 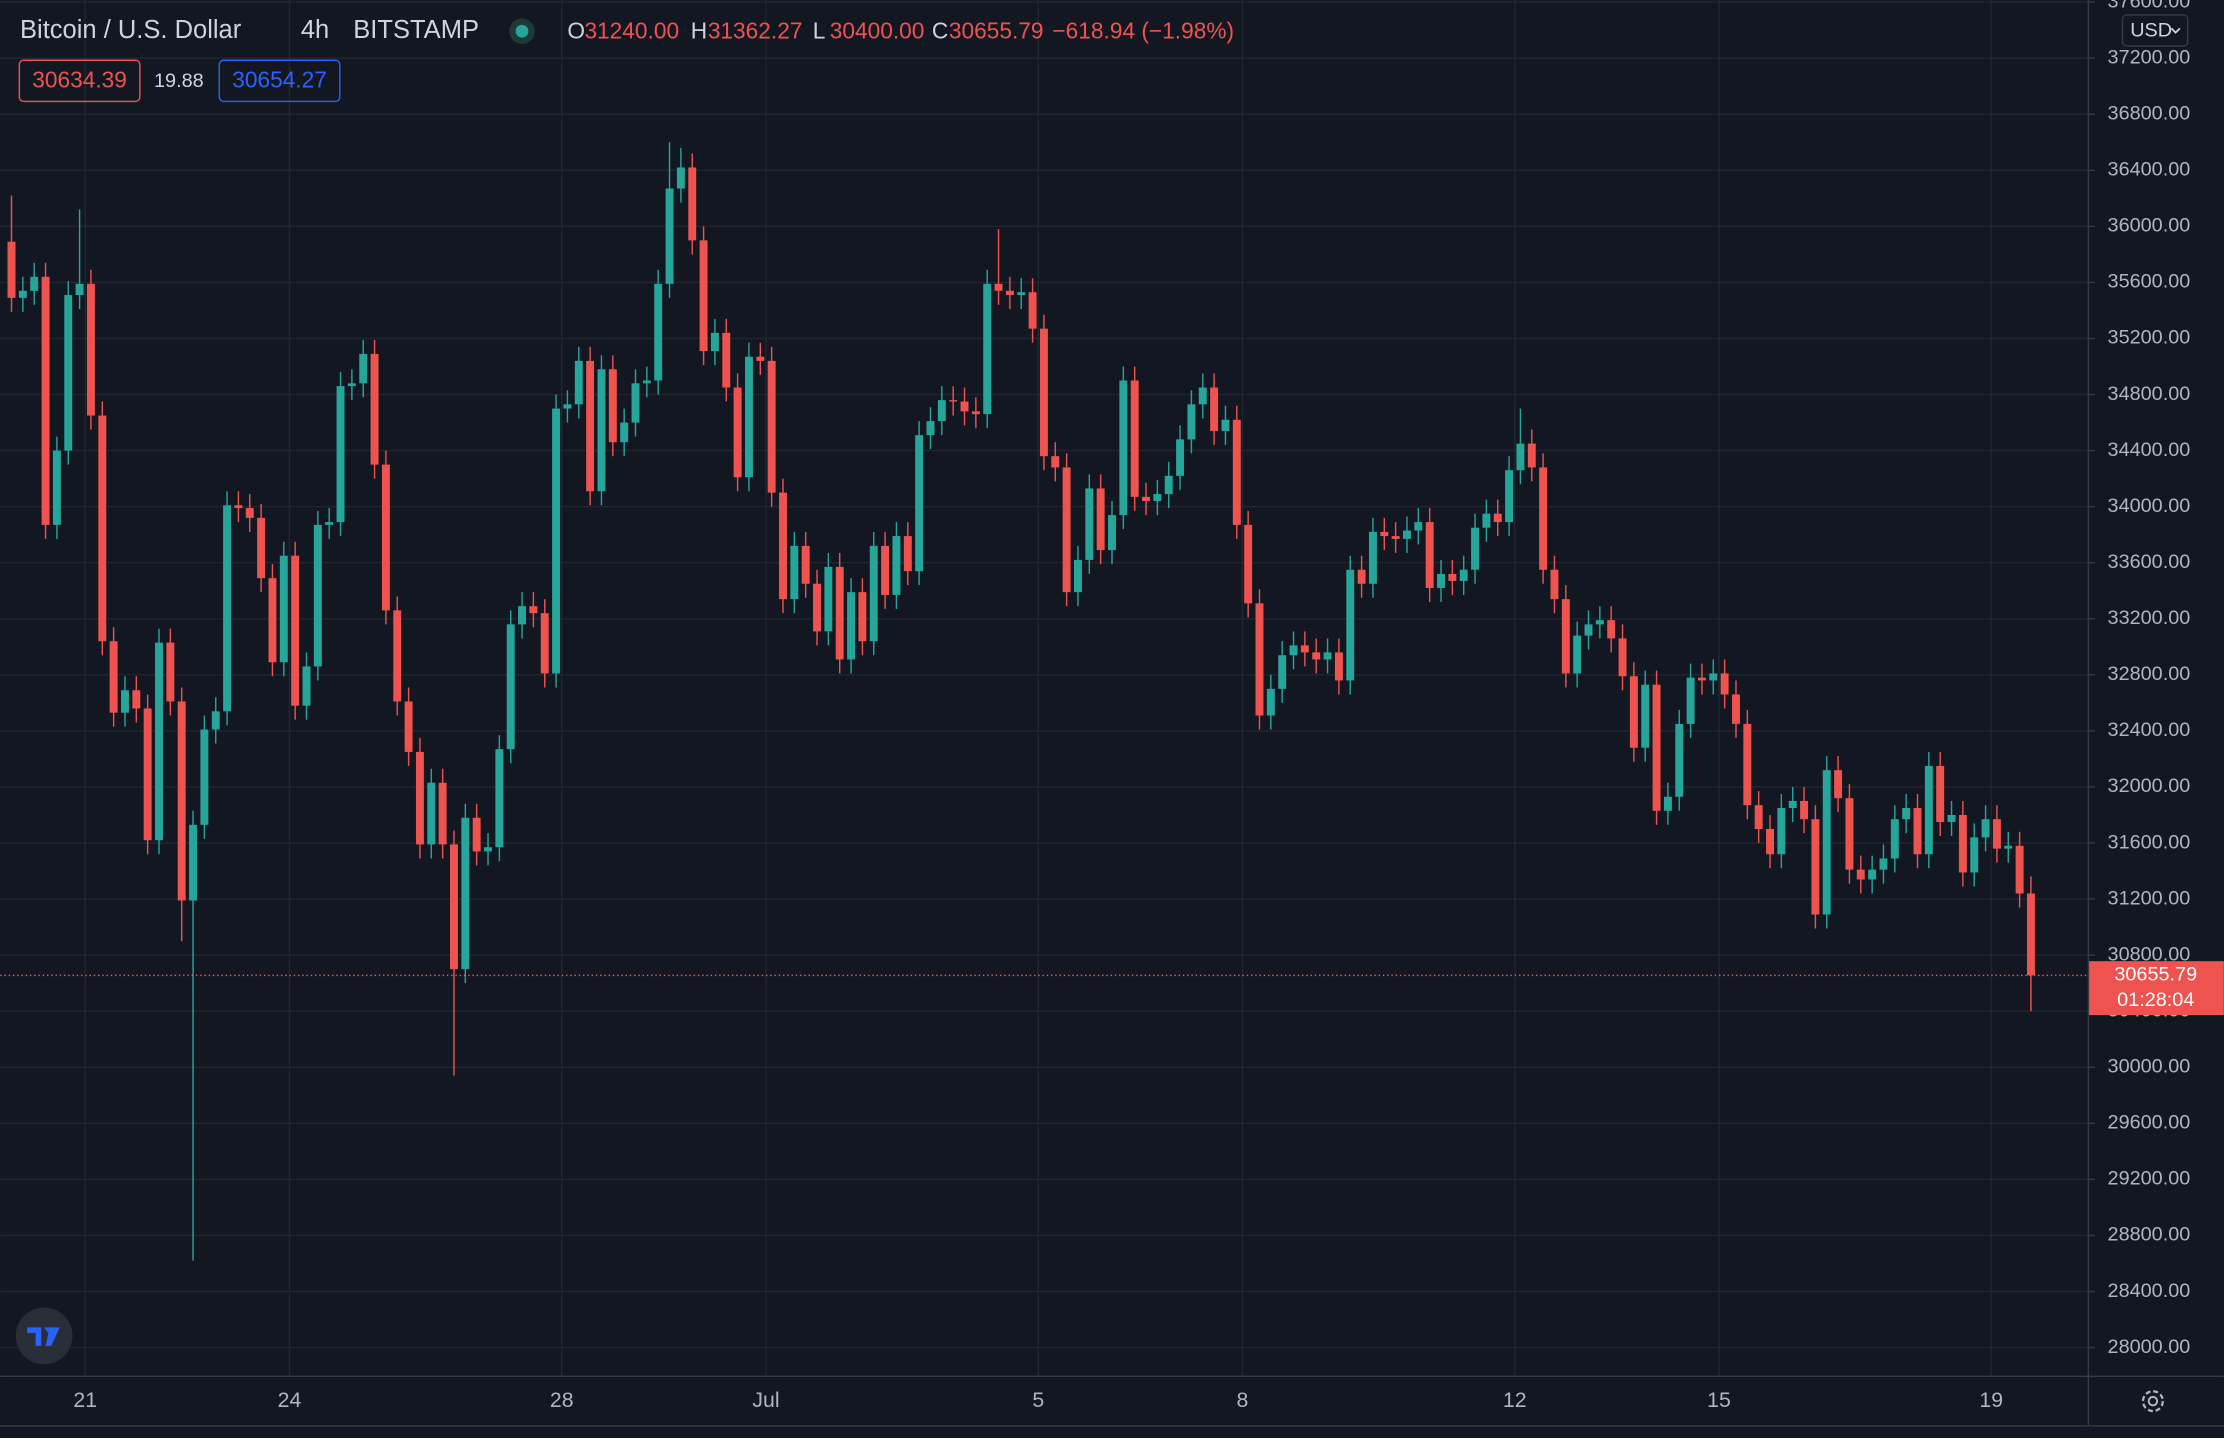 What do you see at coordinates (765, 1400) in the screenshot?
I see `x-tick-label: Jul` at bounding box center [765, 1400].